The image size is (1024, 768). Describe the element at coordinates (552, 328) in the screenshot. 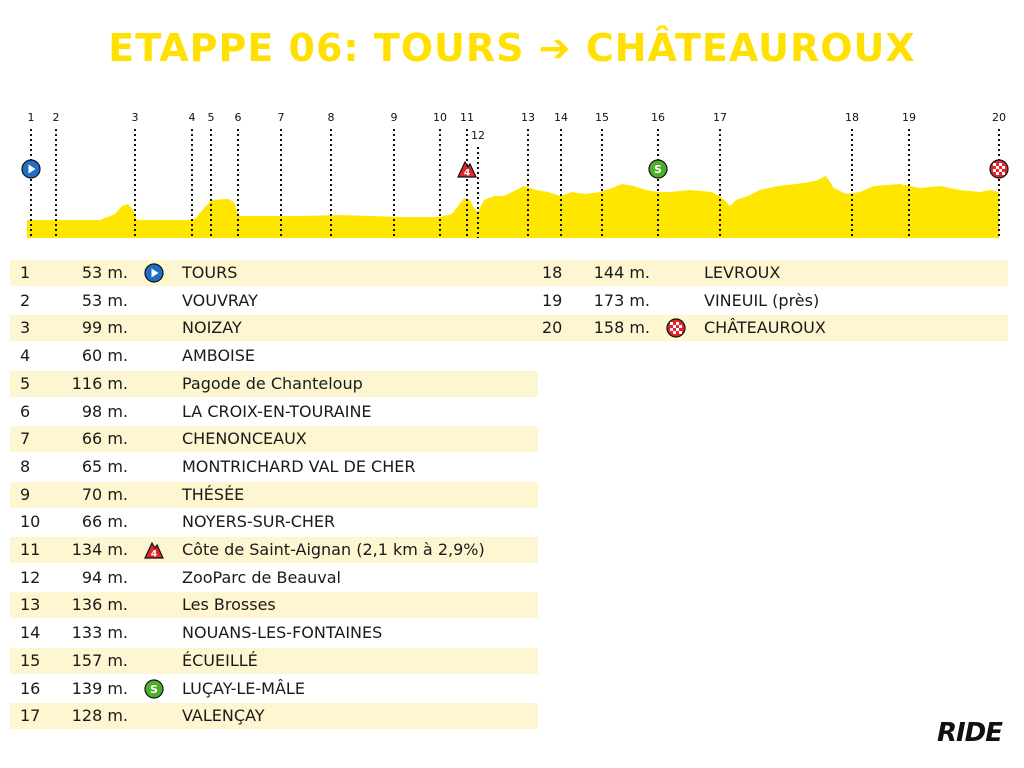

I see `waypoint-number: 20` at that location.